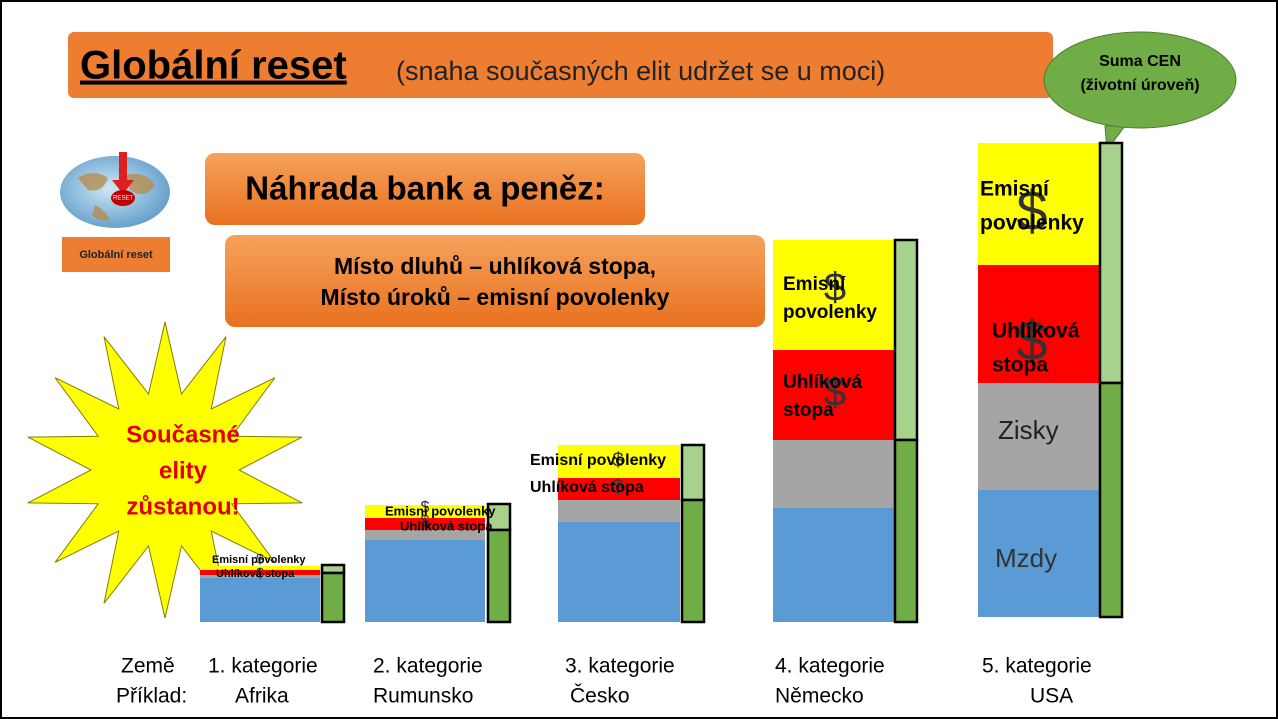 The height and width of the screenshot is (719, 1278). I want to click on globe-label: Globální reset, so click(116, 255).